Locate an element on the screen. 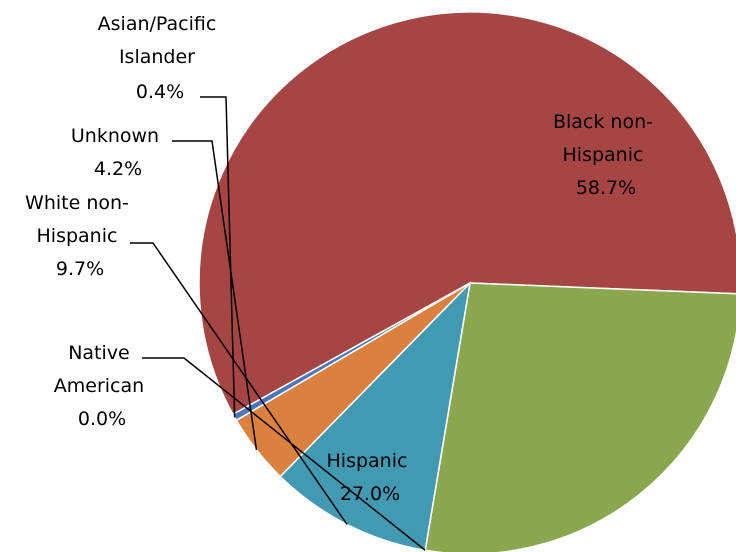 The width and height of the screenshot is (736, 552). label-native-american: Native American 0.0% is located at coordinates (102, 386).